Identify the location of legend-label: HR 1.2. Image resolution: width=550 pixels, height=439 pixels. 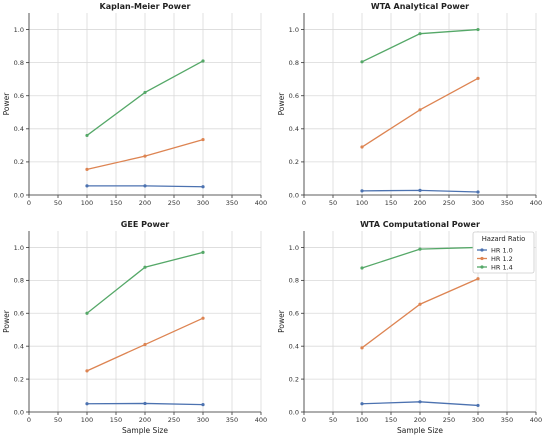
(502, 259).